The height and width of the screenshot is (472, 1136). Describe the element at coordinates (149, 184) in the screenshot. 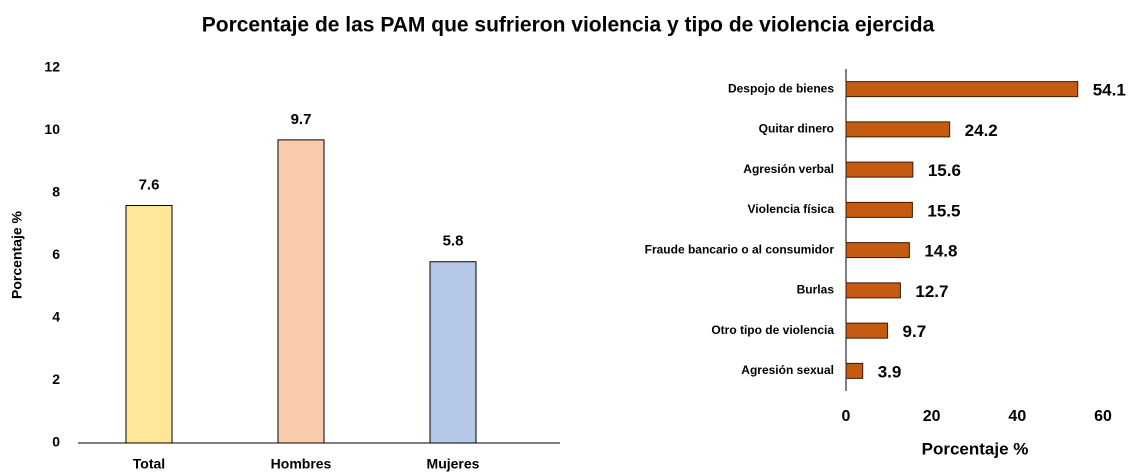

I see `data-label: 7.6` at that location.